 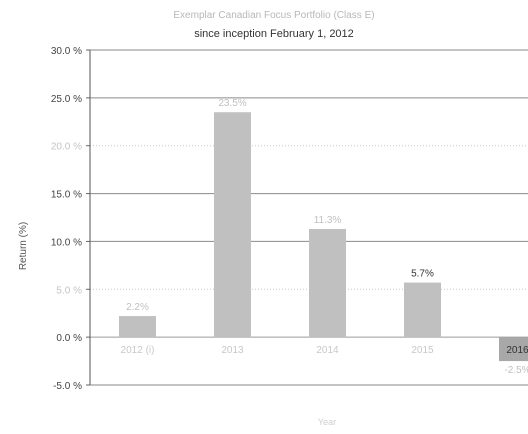 I want to click on y-tick-label: 15.0 %, so click(x=66, y=195).